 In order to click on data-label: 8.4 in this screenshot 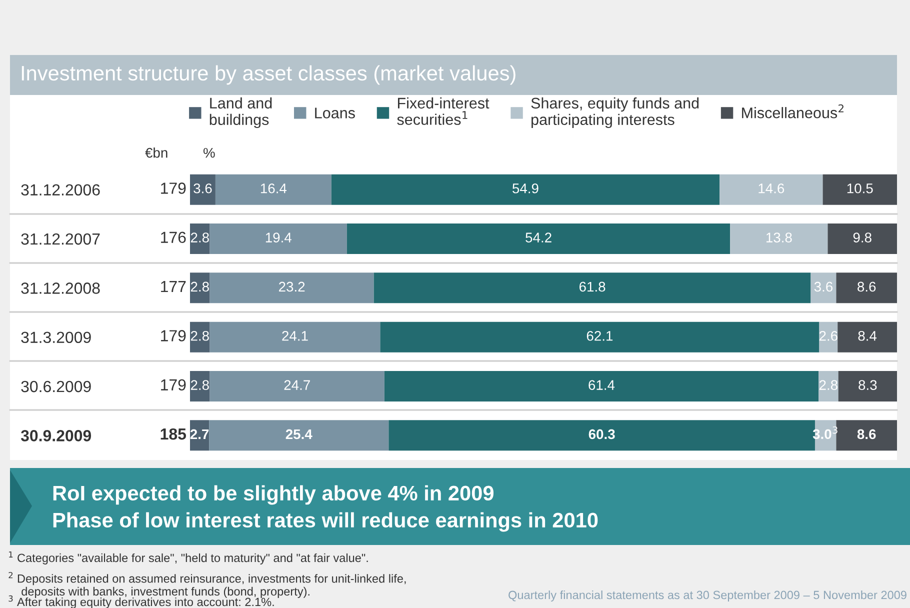, I will do `click(867, 335)`.